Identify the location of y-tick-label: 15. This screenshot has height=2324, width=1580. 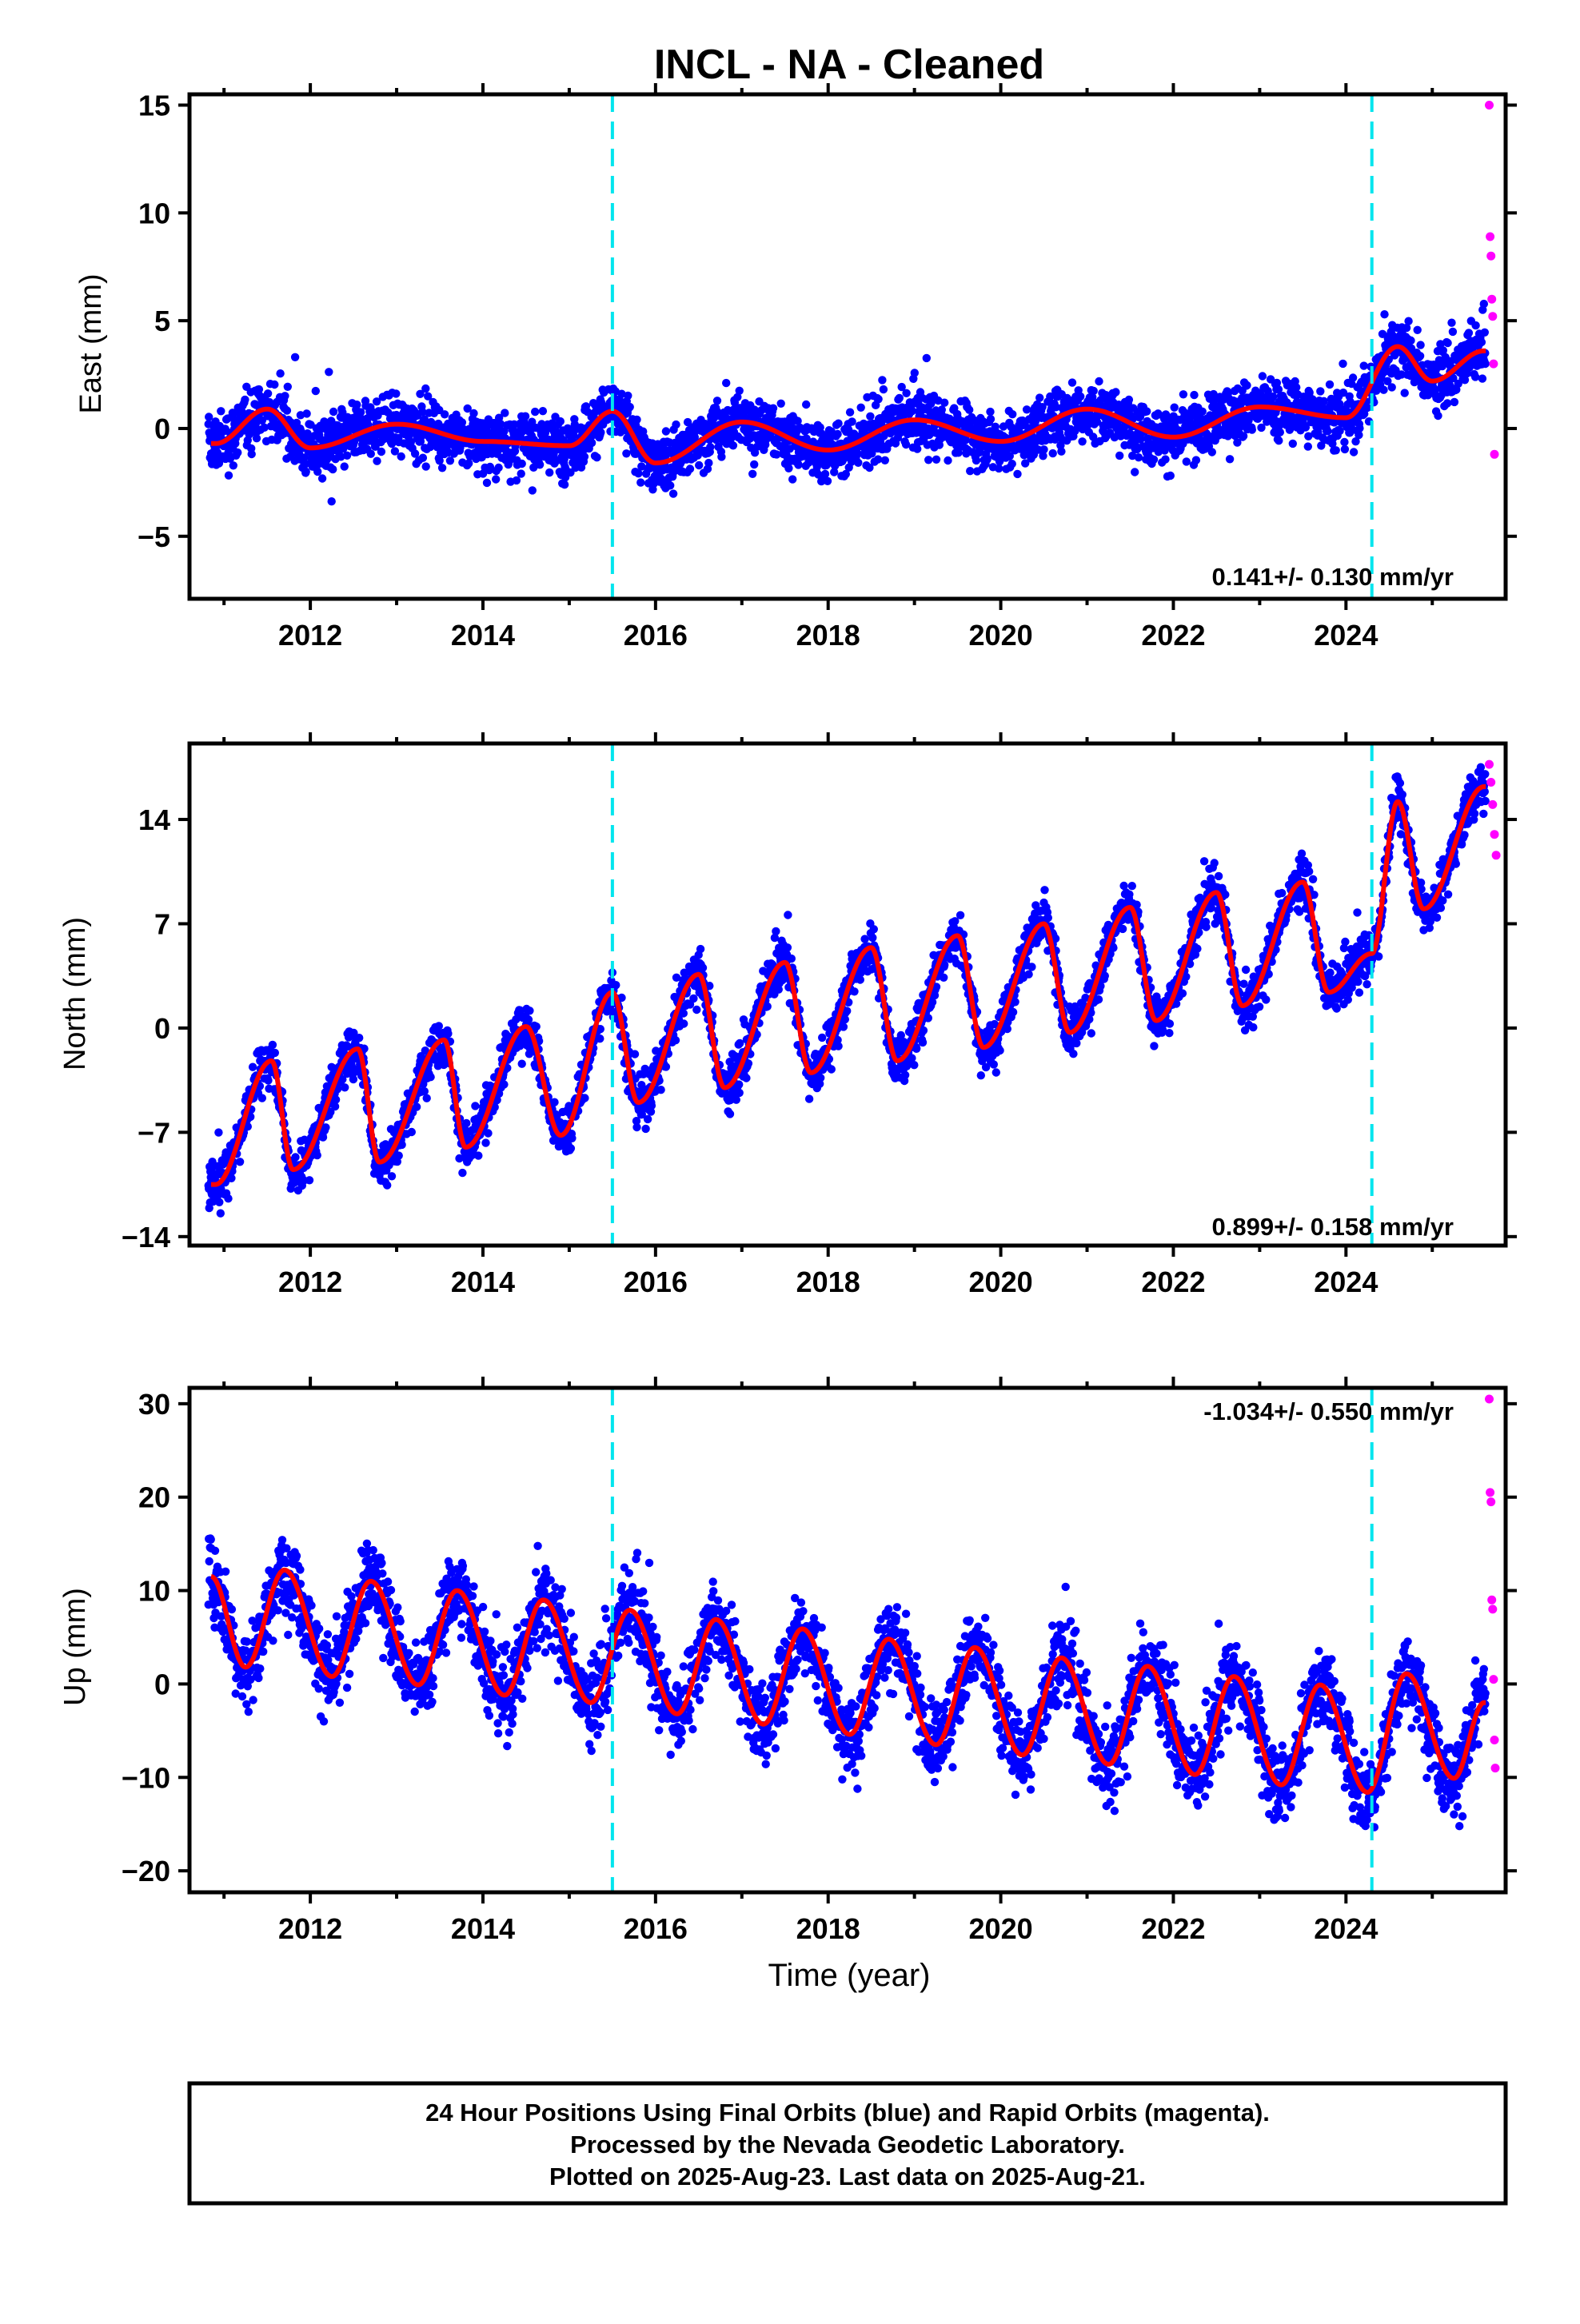
(154, 106).